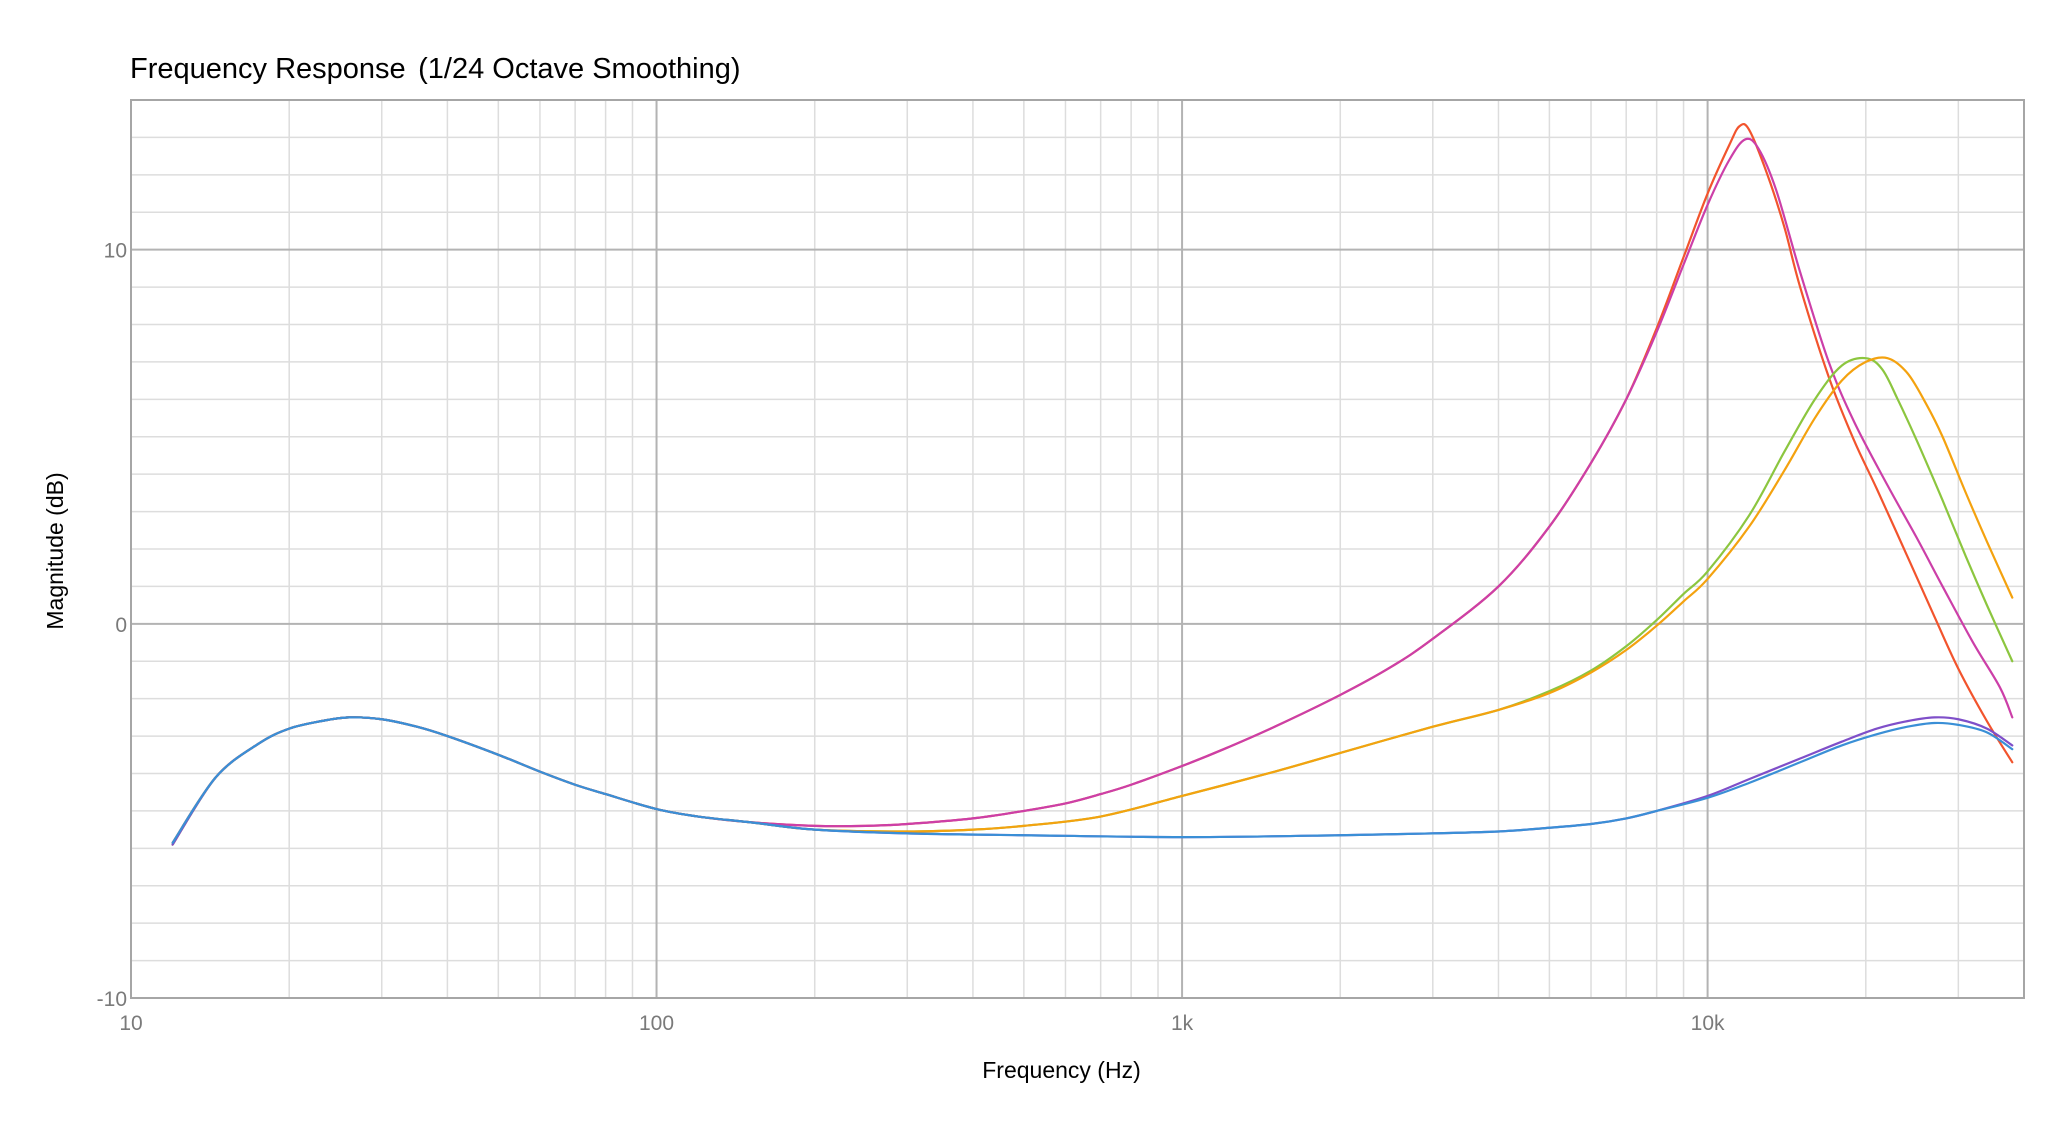 Image resolution: width=2050 pixels, height=1130 pixels. I want to click on chart-title: Frequency Response, so click(268, 69).